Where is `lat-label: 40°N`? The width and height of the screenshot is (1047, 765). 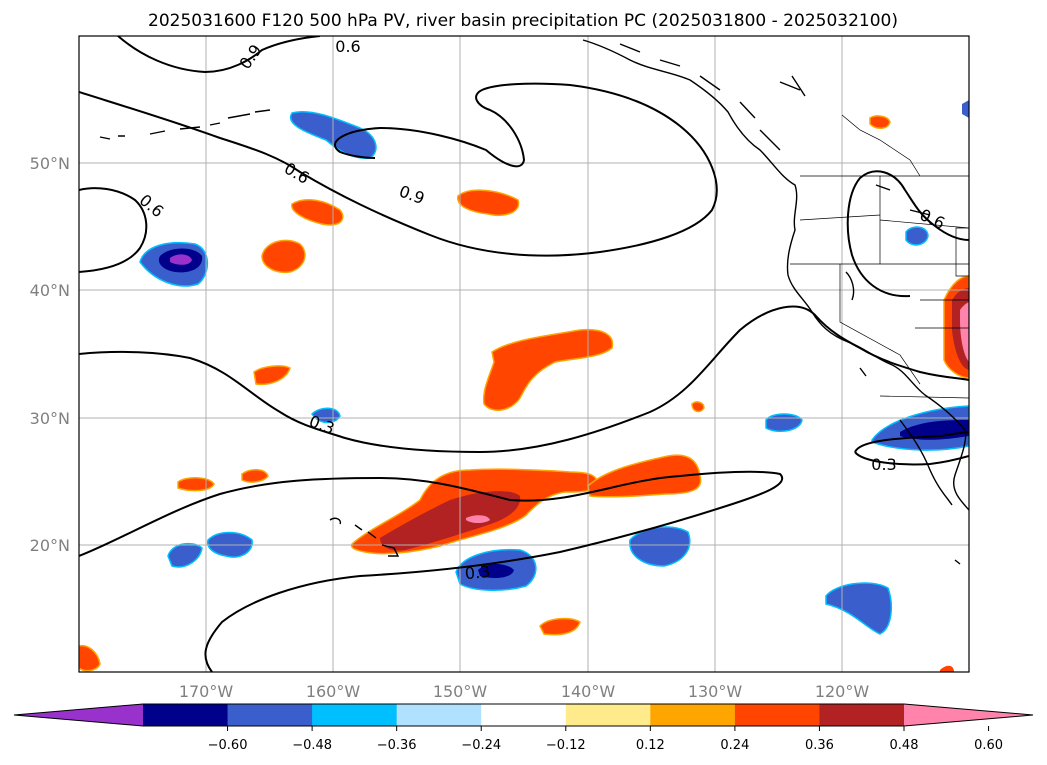 lat-label: 40°N is located at coordinates (50, 290).